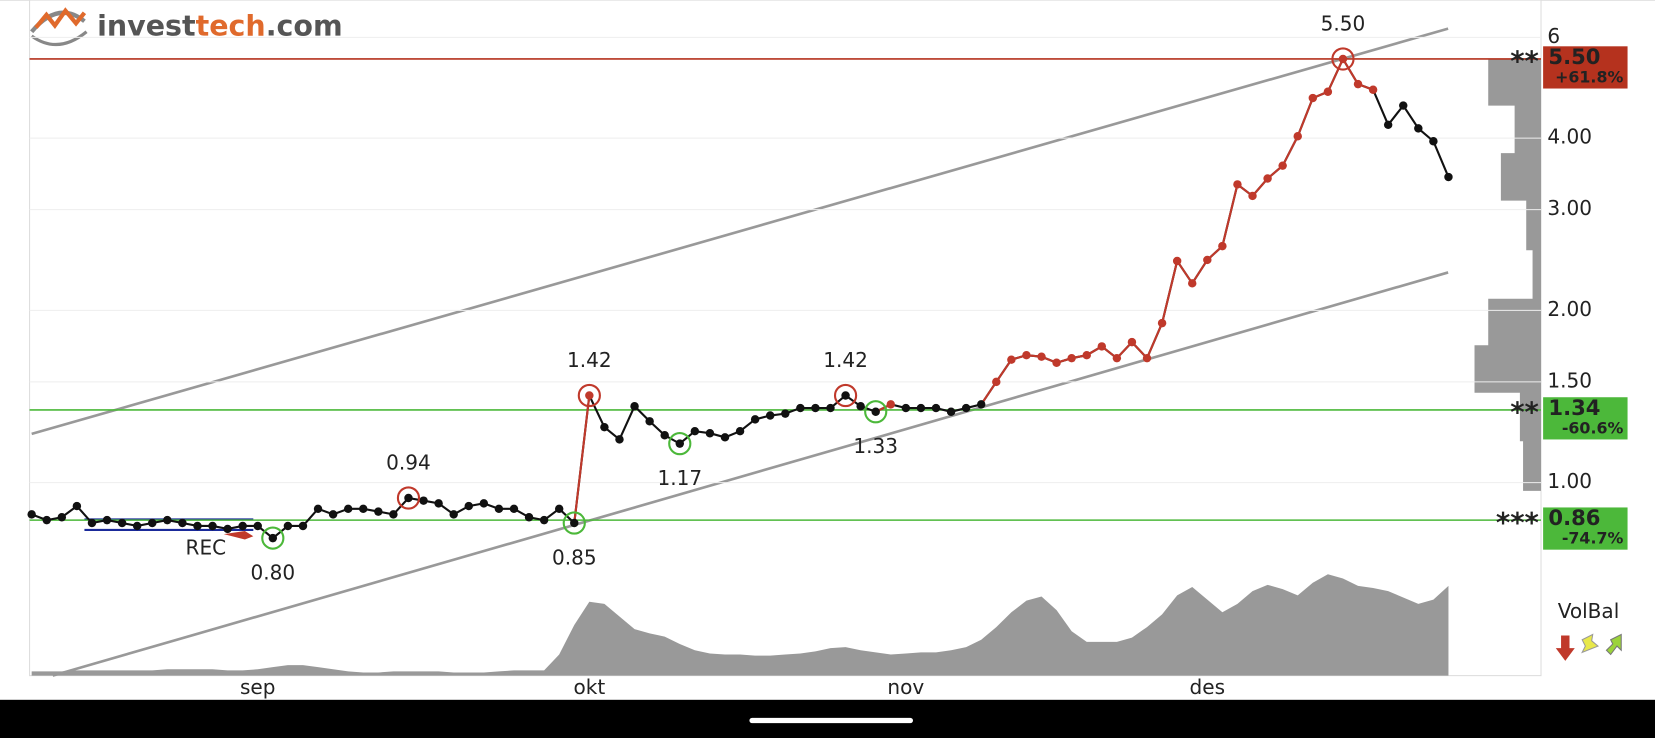 This screenshot has height=738, width=1655. What do you see at coordinates (1569, 380) in the screenshot?
I see `y-tick-label: 1.50` at bounding box center [1569, 380].